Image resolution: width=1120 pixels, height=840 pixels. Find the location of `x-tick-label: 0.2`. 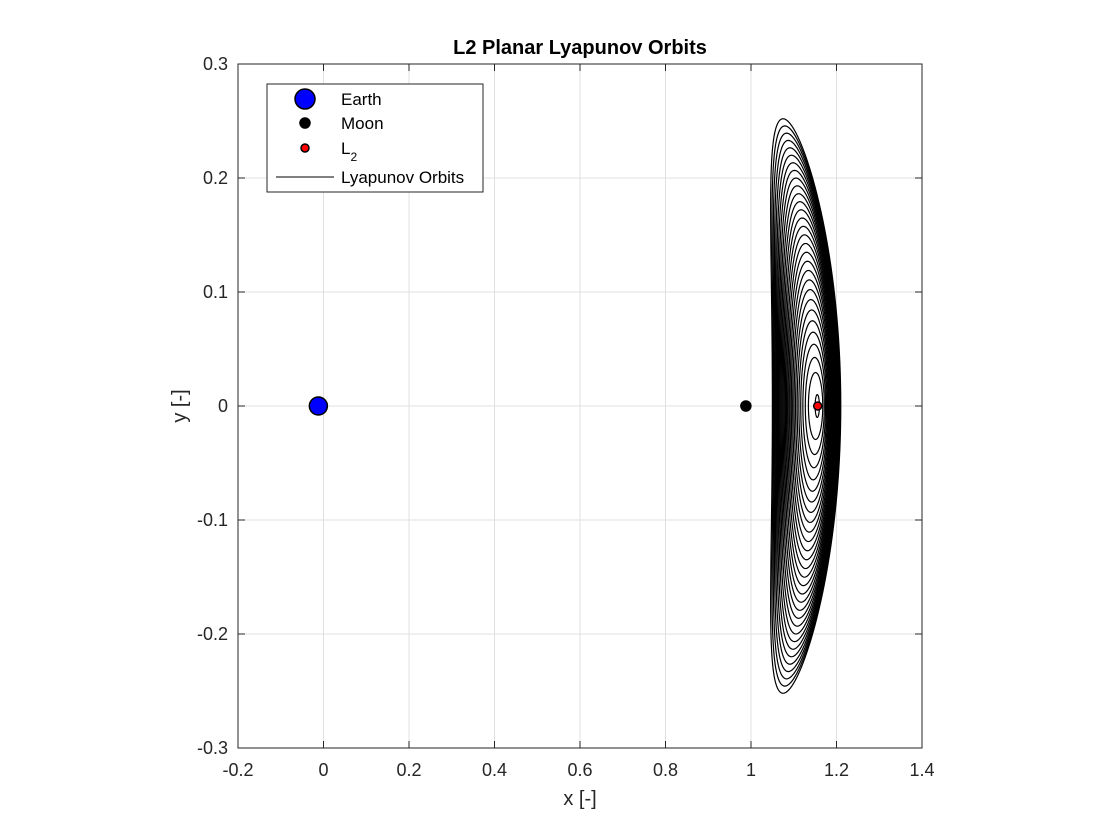

x-tick-label: 0.2 is located at coordinates (408, 770).